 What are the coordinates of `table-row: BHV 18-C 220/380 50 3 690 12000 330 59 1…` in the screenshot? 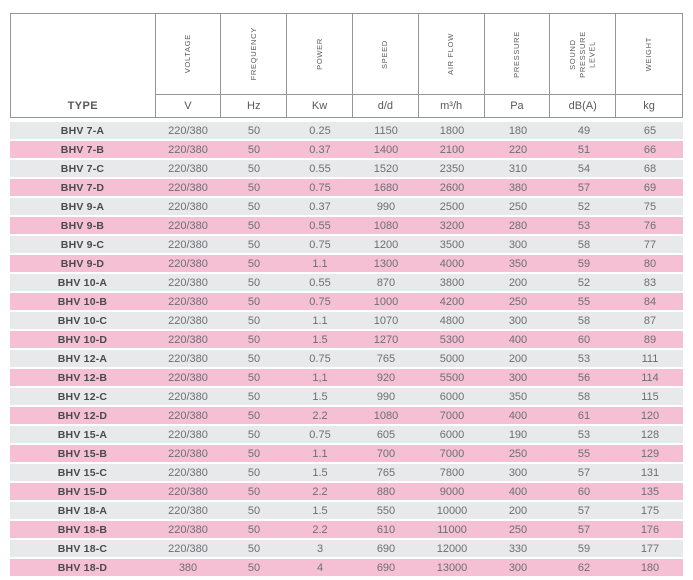 It's located at (346, 548).